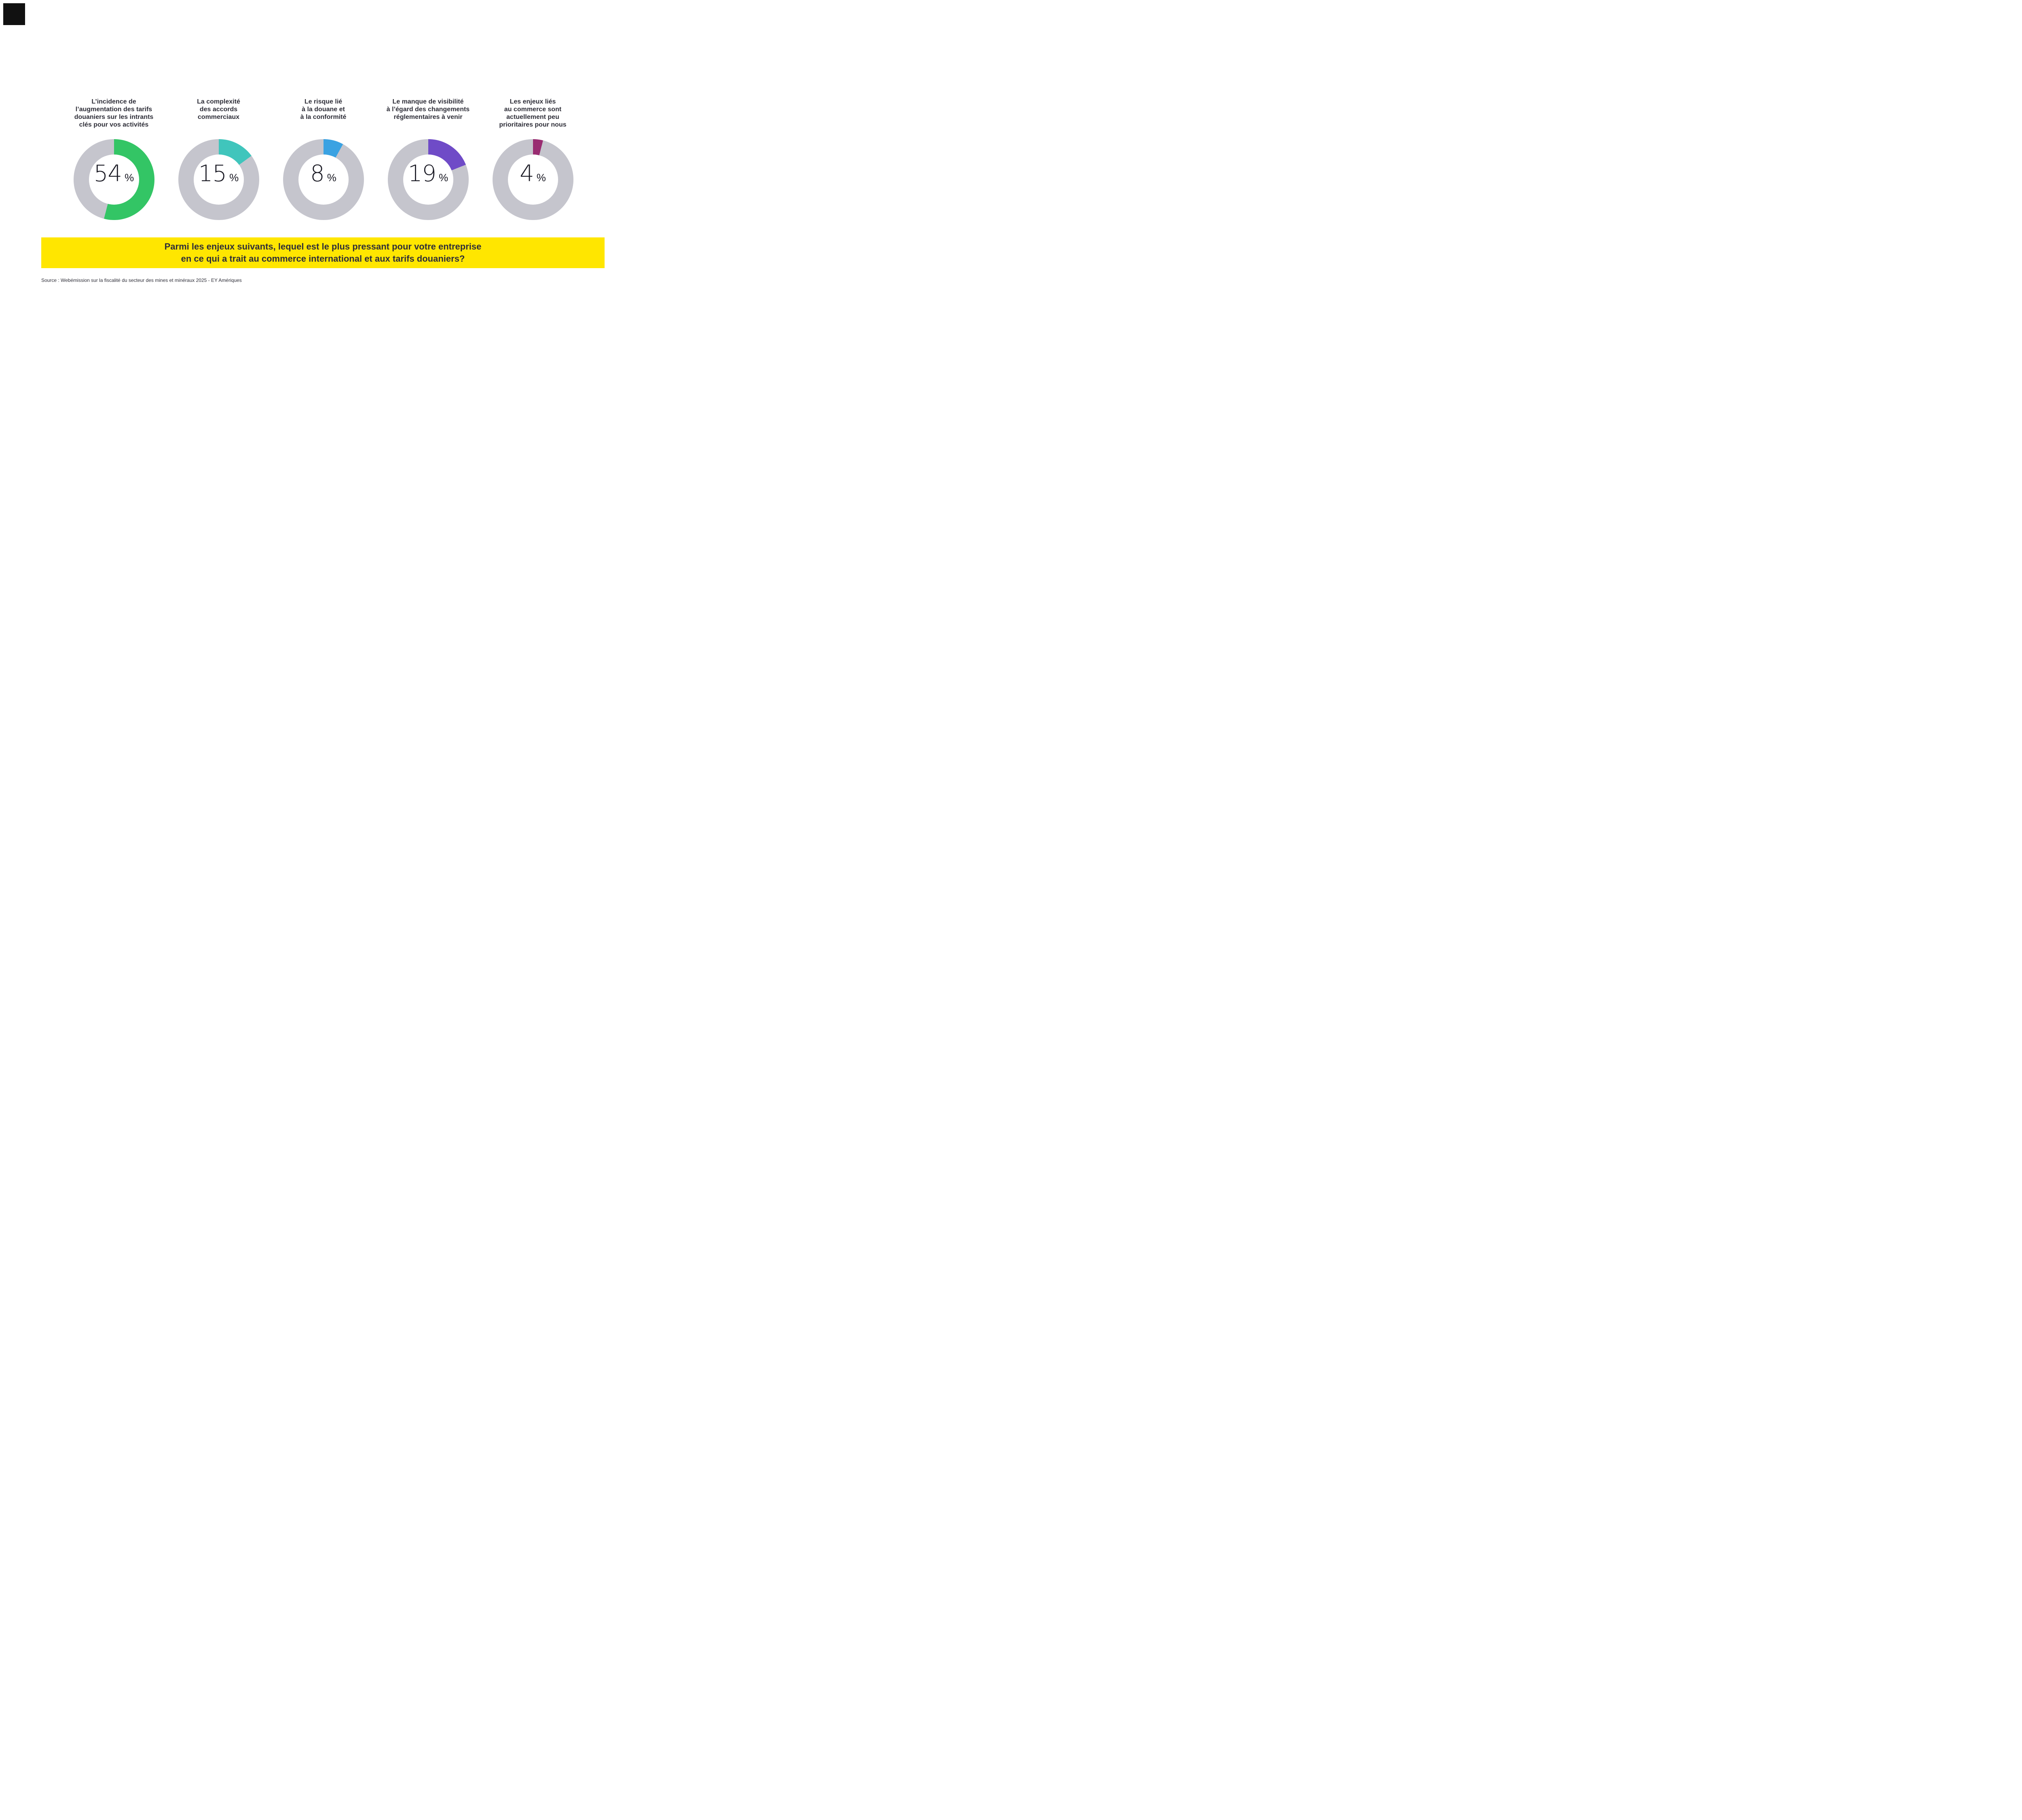 Image resolution: width=2022 pixels, height=1820 pixels. I want to click on donut-ring: 19%, so click(428, 179).